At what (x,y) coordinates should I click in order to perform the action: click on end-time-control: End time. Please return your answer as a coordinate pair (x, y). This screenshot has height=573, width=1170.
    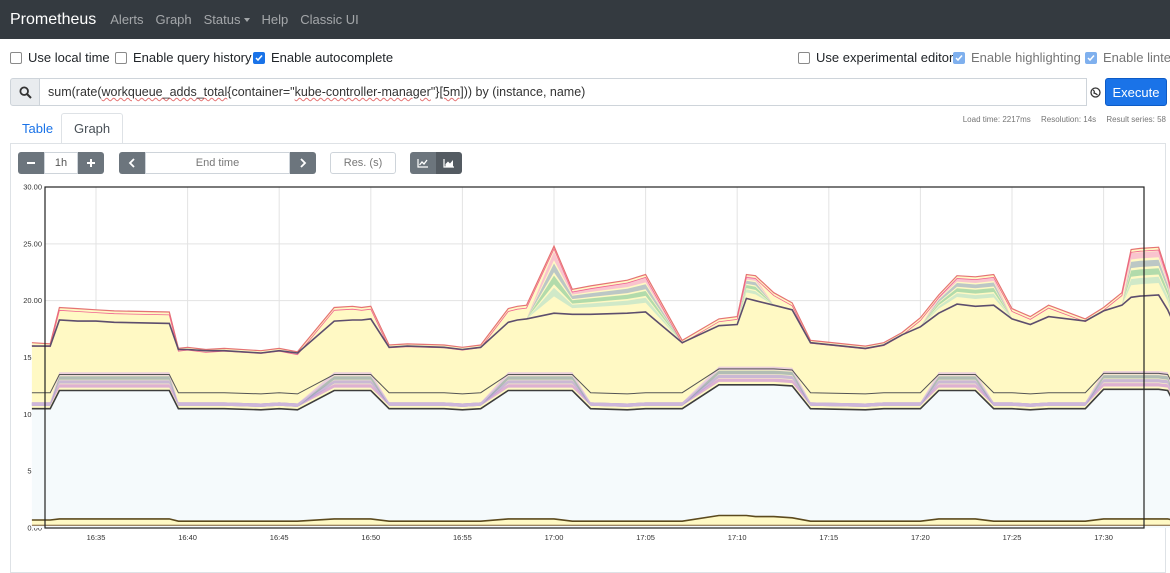
    Looking at the image, I should click on (217, 163).